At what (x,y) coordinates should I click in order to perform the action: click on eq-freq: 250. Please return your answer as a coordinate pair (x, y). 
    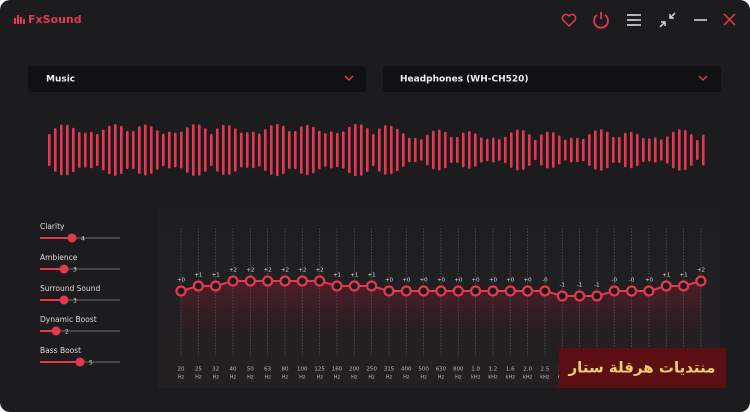
    Looking at the image, I should click on (371, 370).